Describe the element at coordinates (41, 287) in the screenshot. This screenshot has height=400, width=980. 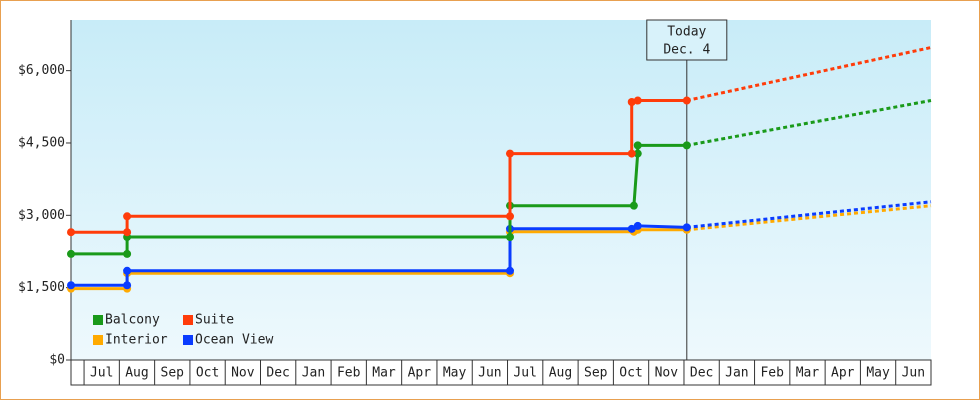
I see `y-tick-label: $1,500` at that location.